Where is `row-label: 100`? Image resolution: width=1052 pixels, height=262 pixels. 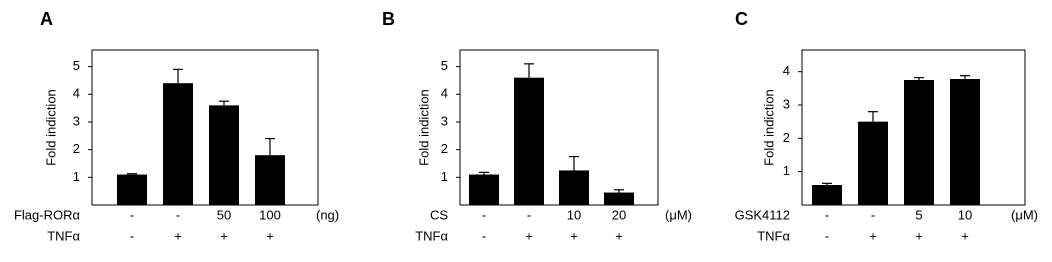 row-label: 100 is located at coordinates (270, 214).